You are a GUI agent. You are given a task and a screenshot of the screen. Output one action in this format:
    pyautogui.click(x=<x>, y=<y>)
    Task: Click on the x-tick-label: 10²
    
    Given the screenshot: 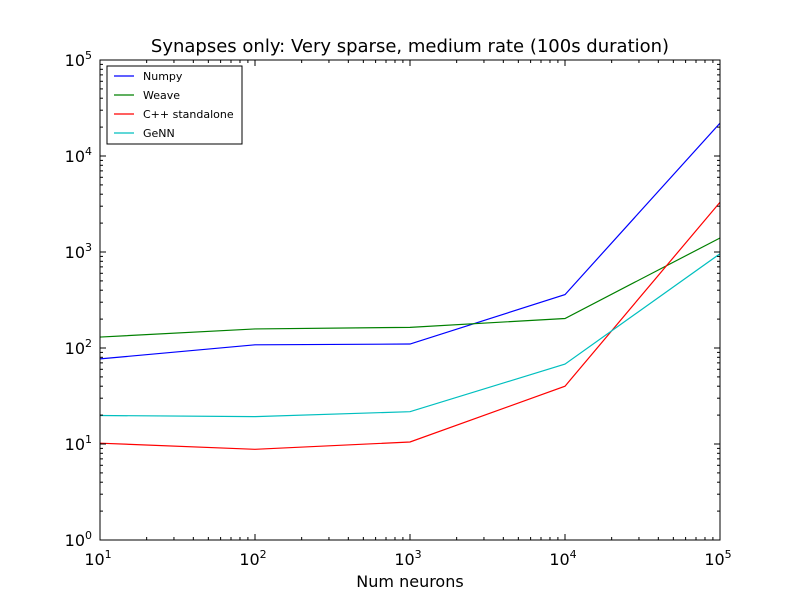 What is the action you would take?
    pyautogui.click(x=252, y=558)
    